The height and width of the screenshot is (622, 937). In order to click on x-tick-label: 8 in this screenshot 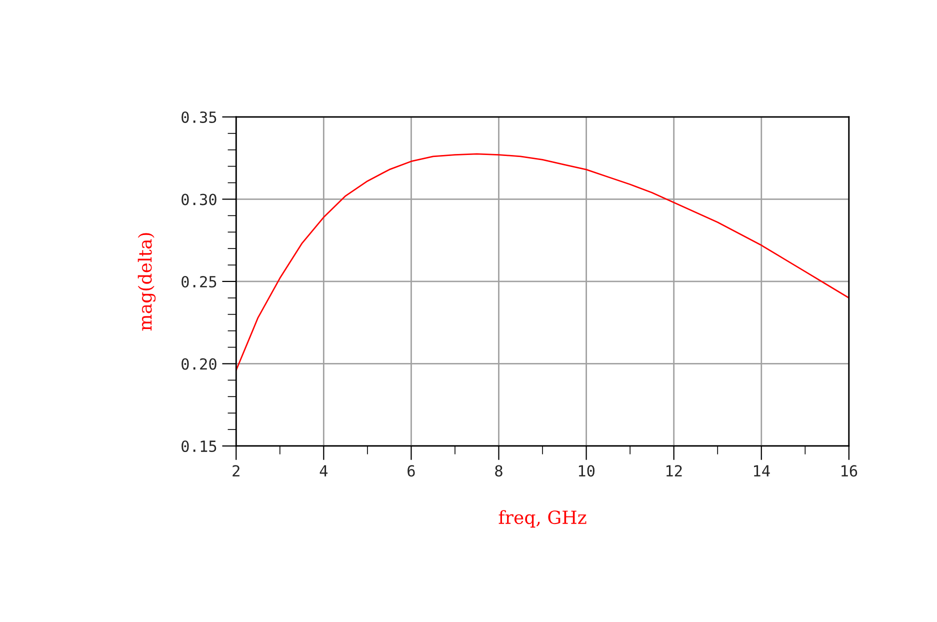, I will do `click(498, 471)`.